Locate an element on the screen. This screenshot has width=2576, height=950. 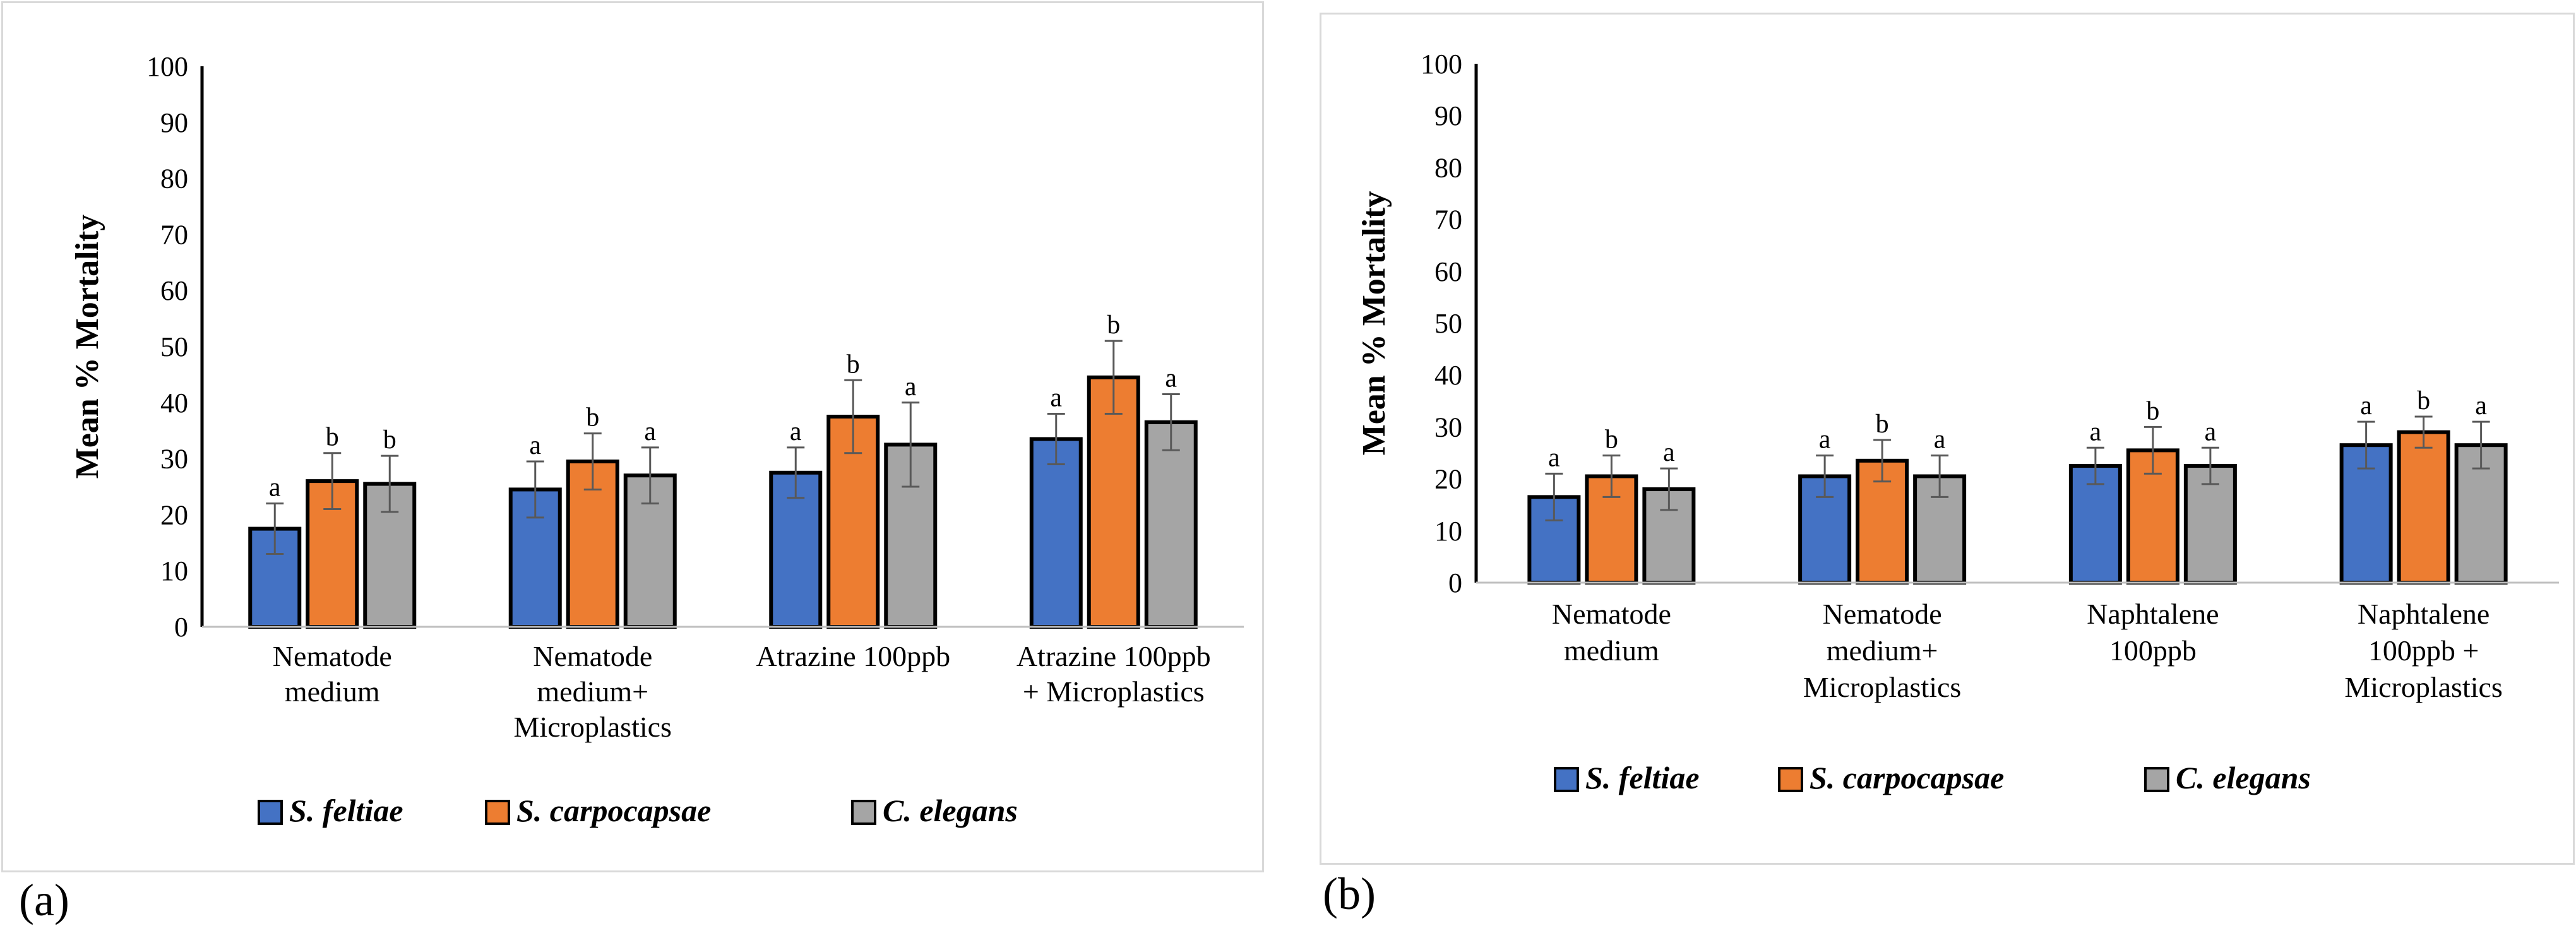
category-label: 100ppb is located at coordinates (2153, 650).